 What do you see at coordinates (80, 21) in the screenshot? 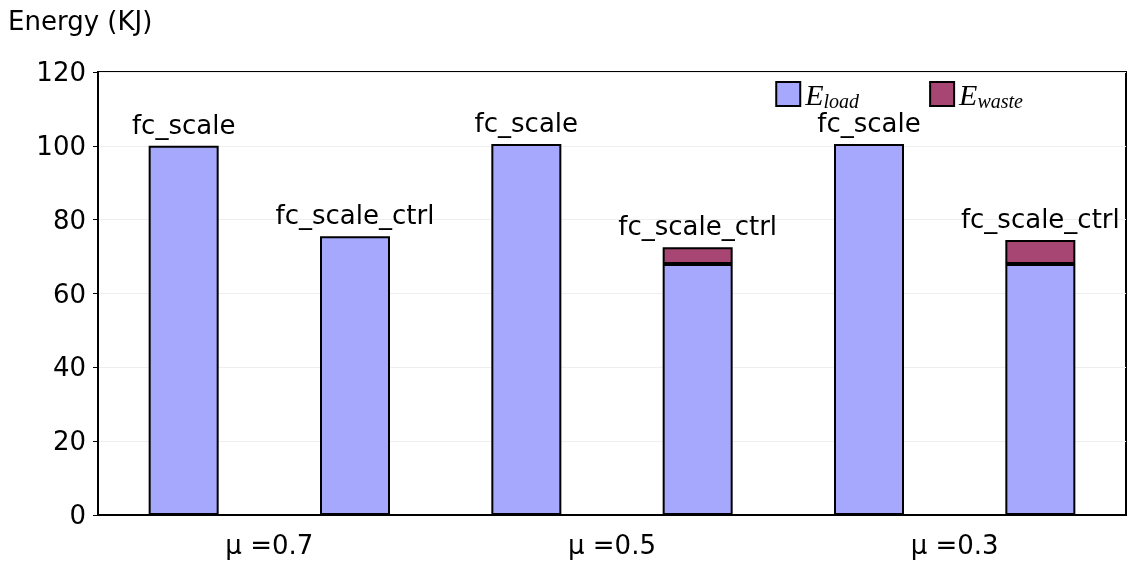
I see `y-axis-title: Energy (KJ)` at bounding box center [80, 21].